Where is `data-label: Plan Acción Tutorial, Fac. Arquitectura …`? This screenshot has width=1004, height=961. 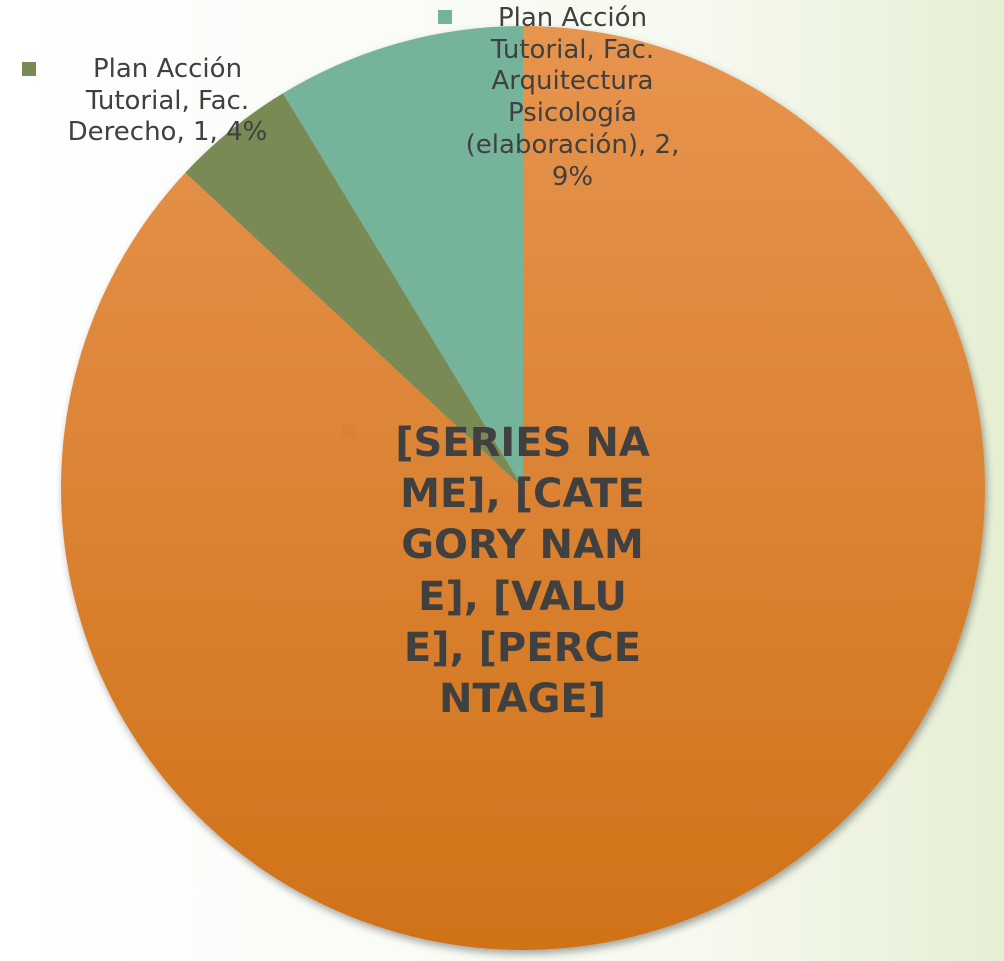
data-label: Plan Acción Tutorial, Fac. Arquitectura … is located at coordinates (572, 97).